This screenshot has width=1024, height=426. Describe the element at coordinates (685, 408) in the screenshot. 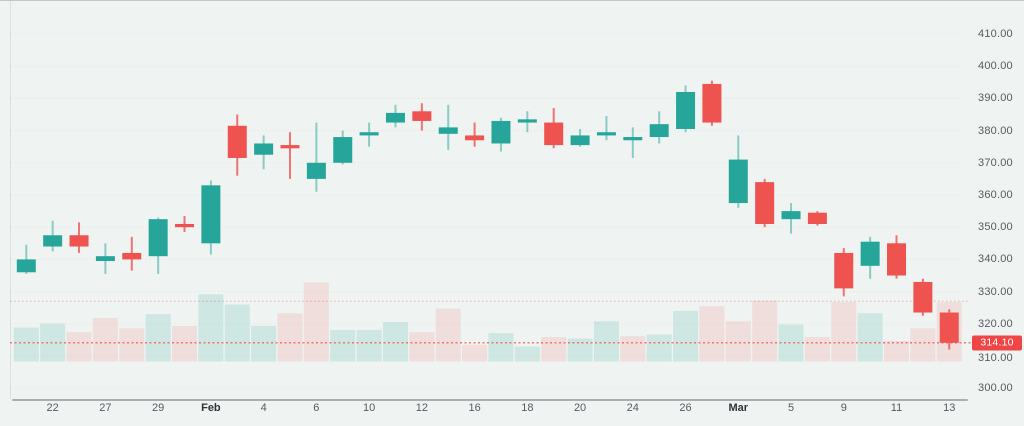

I see `time-tick-label: 26` at that location.